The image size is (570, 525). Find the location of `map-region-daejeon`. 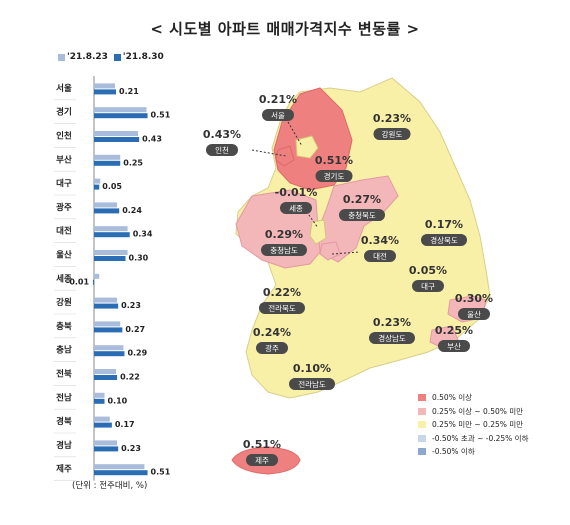

map-region-daejeon is located at coordinates (330, 251).